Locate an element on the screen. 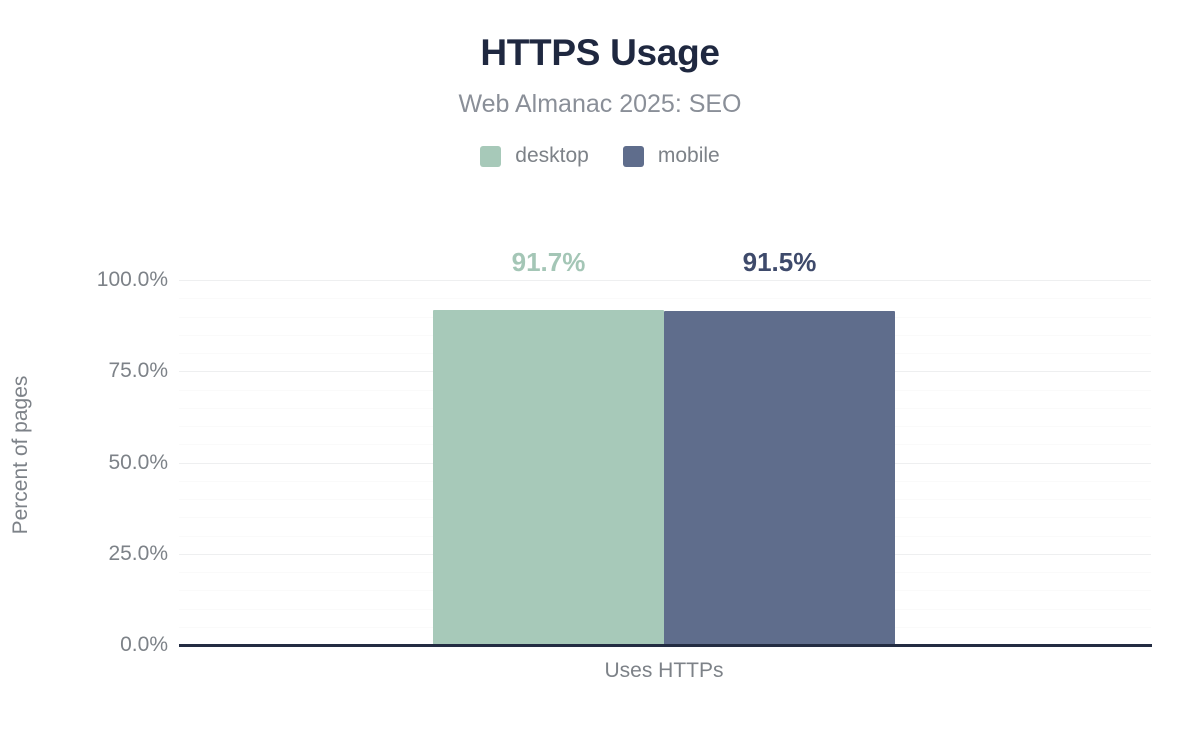  chart-title: HTTPS Usage is located at coordinates (600, 52).